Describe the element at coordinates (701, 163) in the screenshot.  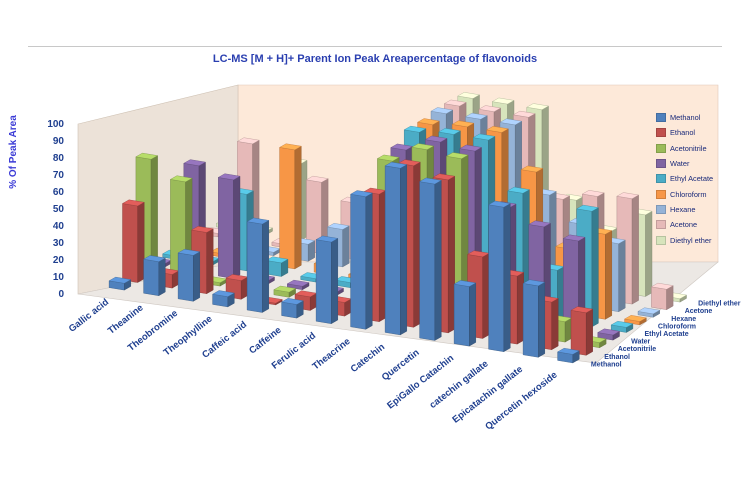
I see `legend-item: Water` at that location.